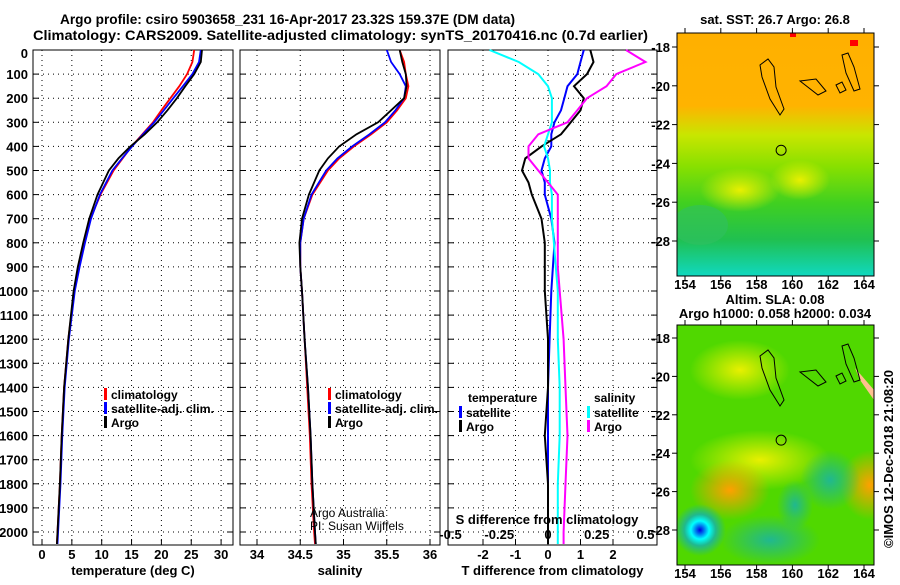  Describe the element at coordinates (221, 554) in the screenshot. I see `x-tick-label: 30` at that location.